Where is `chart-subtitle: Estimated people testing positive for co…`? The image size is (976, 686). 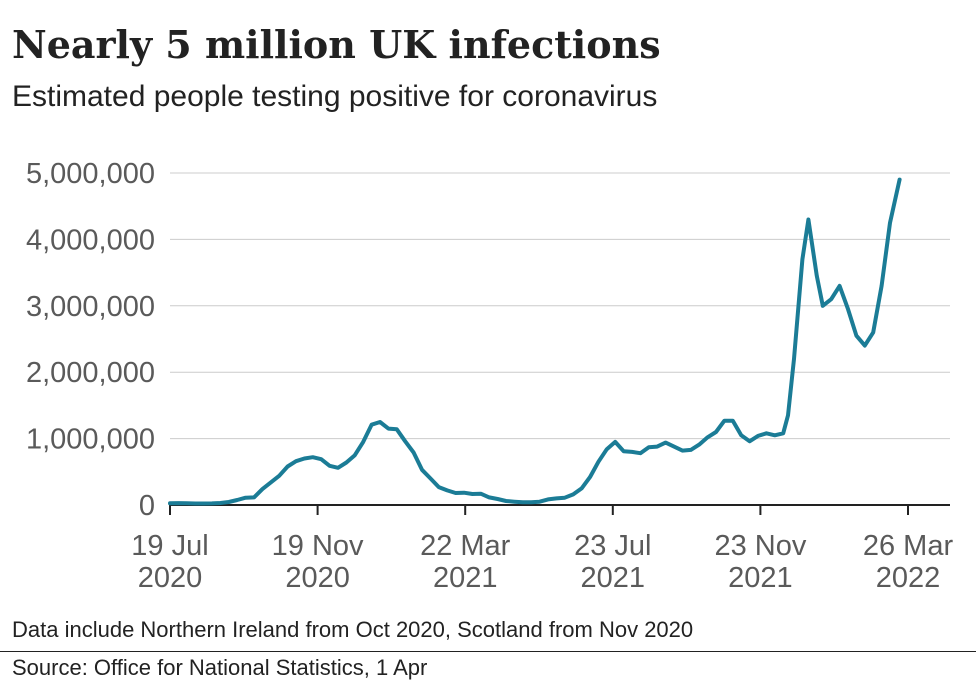
chart-subtitle: Estimated people testing positive for co… is located at coordinates (335, 96).